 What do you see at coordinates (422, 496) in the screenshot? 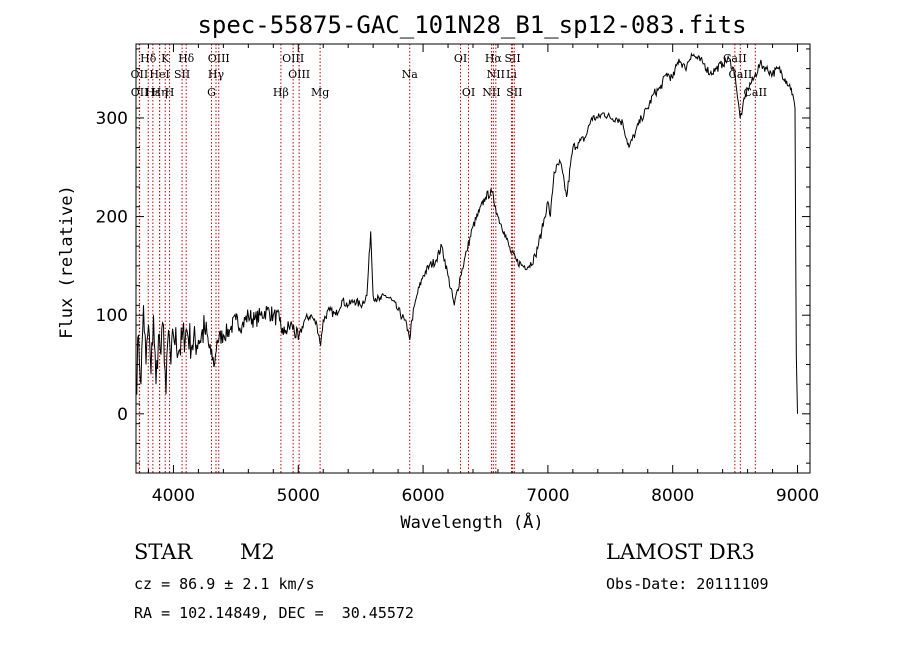
I see `x-tick-label: 6000` at bounding box center [422, 496].